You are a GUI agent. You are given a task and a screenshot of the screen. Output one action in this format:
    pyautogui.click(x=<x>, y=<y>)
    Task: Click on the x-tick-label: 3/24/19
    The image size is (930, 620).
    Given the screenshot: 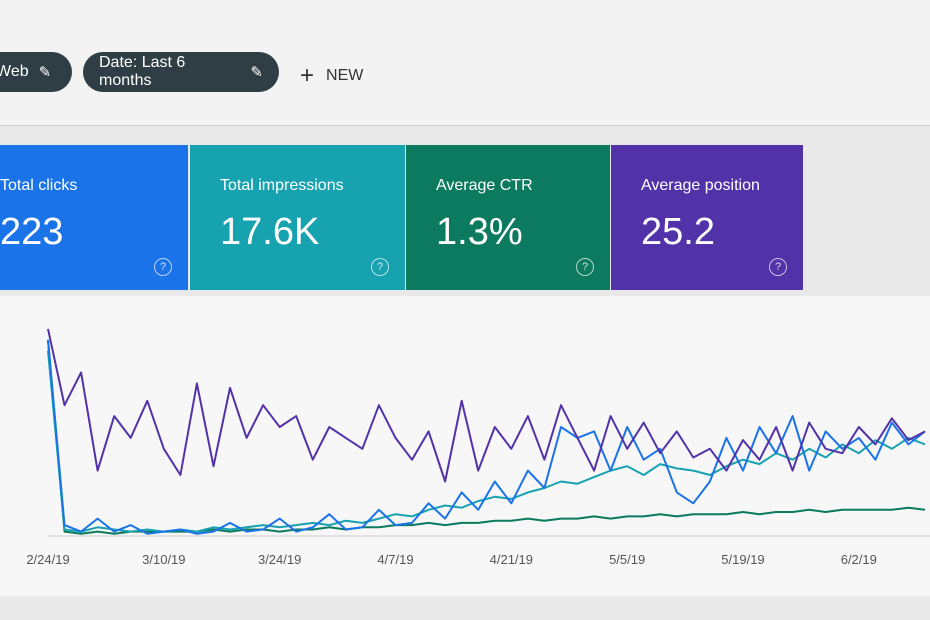 What is the action you would take?
    pyautogui.click(x=279, y=559)
    